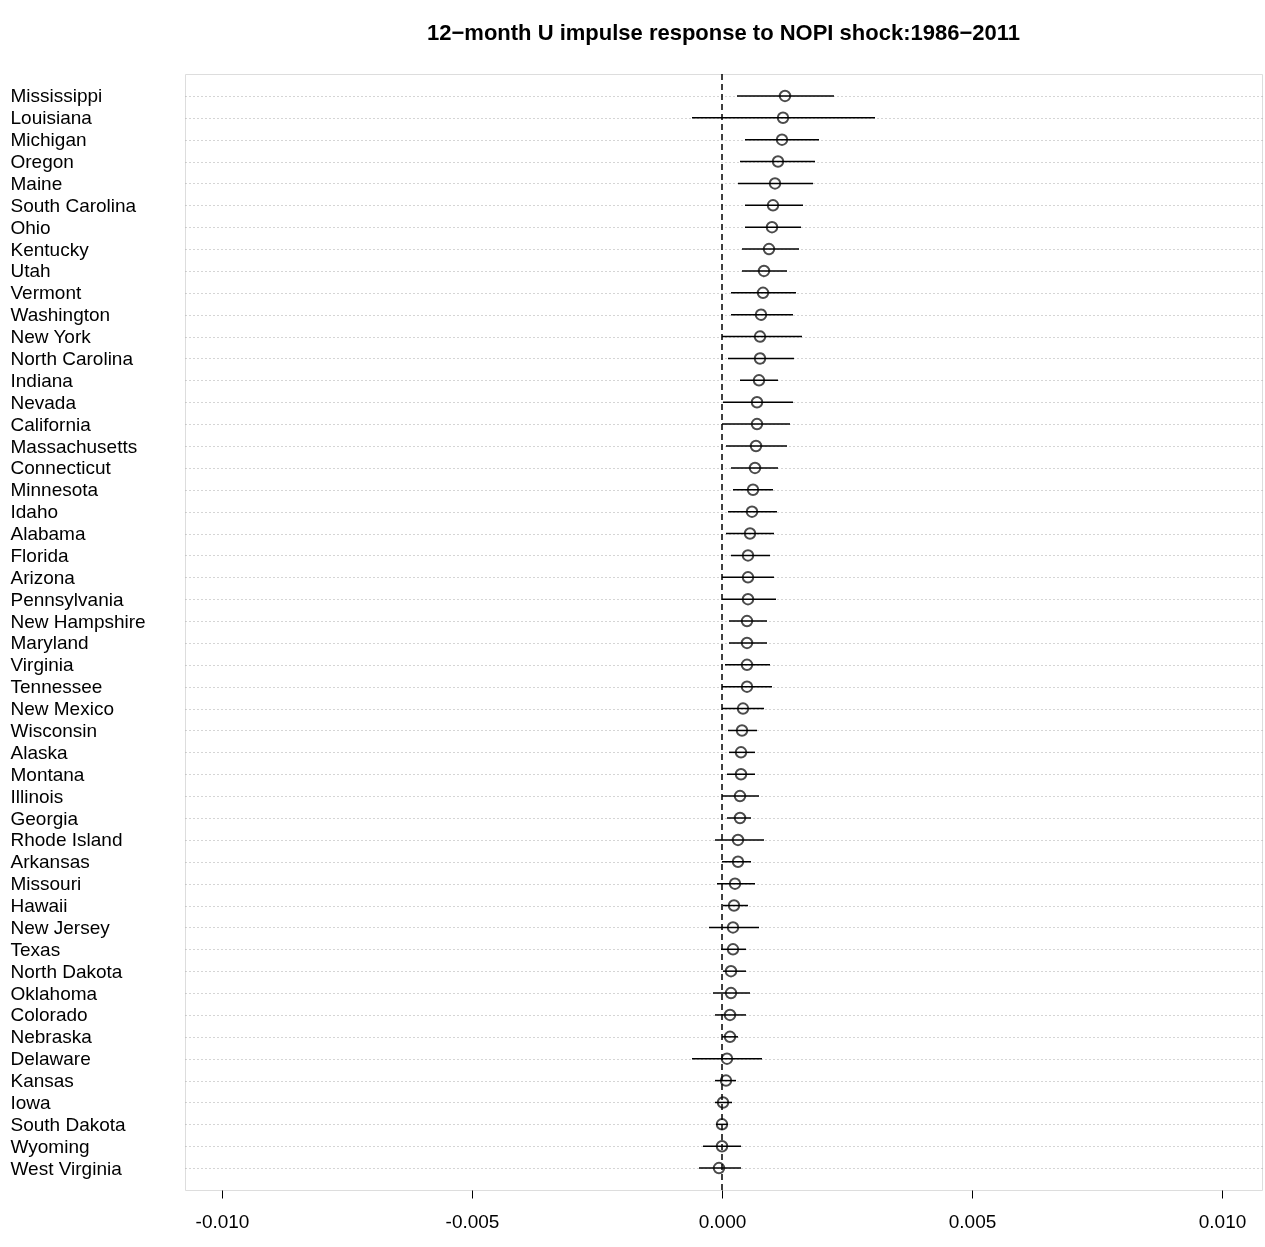 The height and width of the screenshot is (1247, 1265). What do you see at coordinates (50, 862) in the screenshot?
I see `y-tick-label: Arkansas` at bounding box center [50, 862].